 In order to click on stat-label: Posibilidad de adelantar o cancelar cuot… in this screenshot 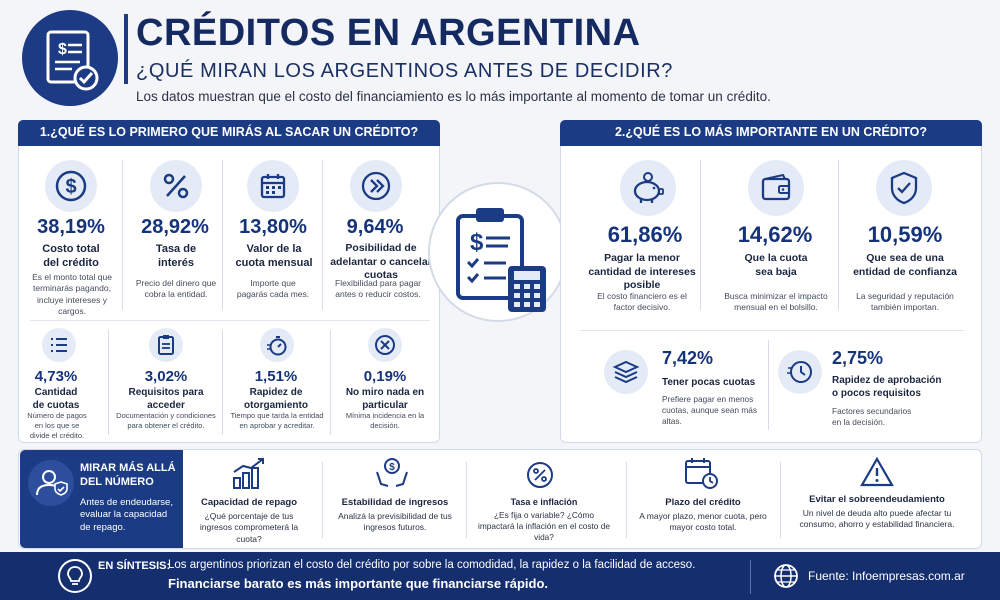, I will do `click(381, 262)`.